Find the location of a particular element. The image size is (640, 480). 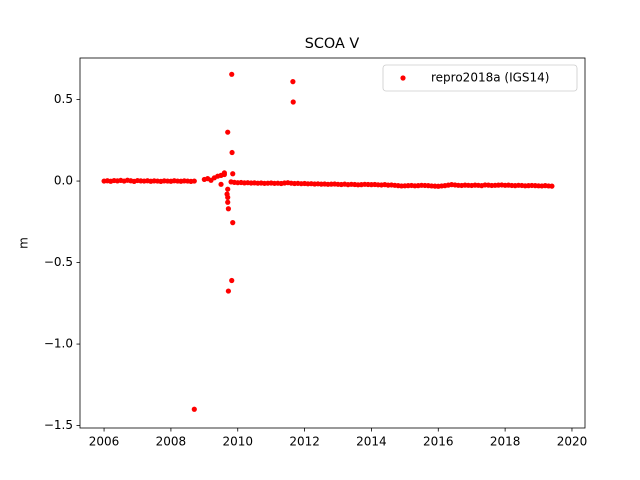

x-tick-label: 2020 is located at coordinates (572, 442).